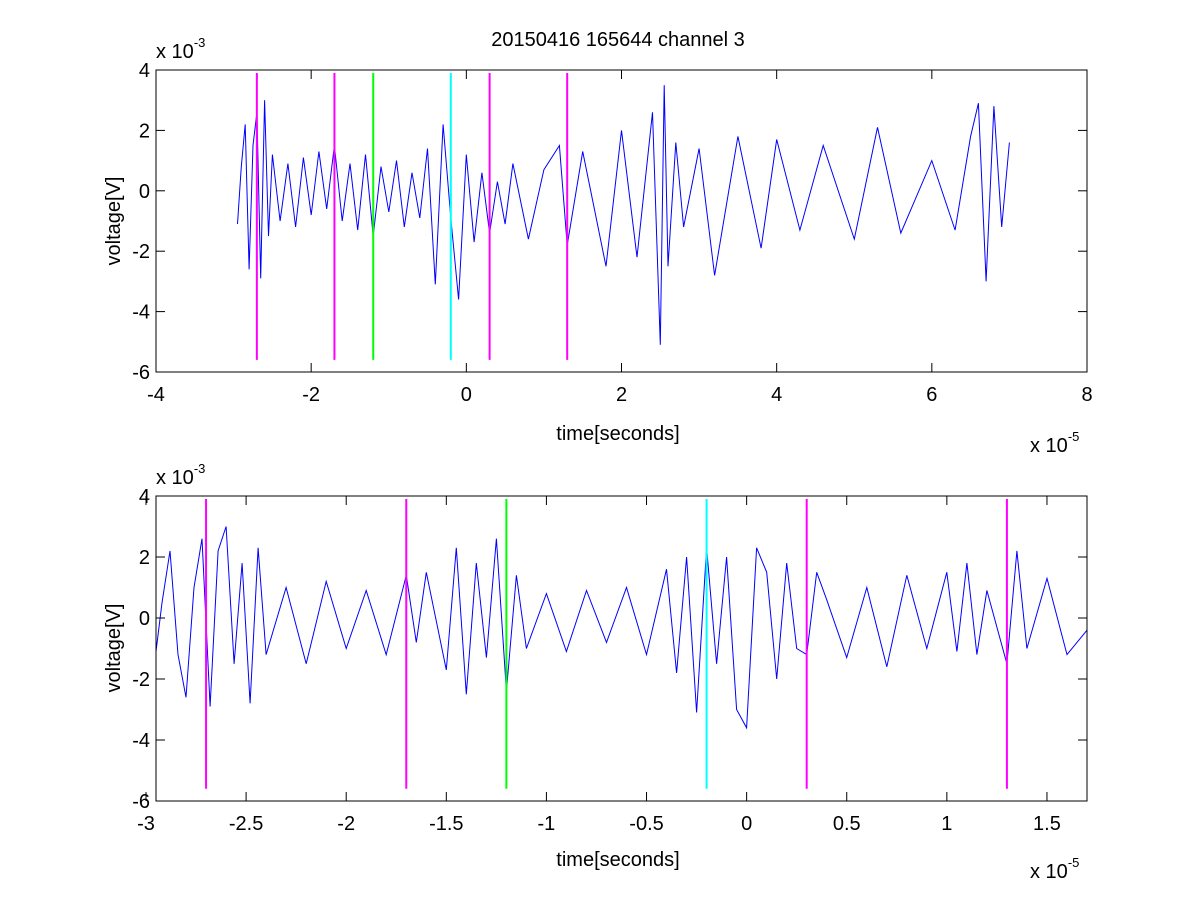 The image size is (1200, 901). I want to click on bottom-y-tick-label-0: 4, so click(144, 497).